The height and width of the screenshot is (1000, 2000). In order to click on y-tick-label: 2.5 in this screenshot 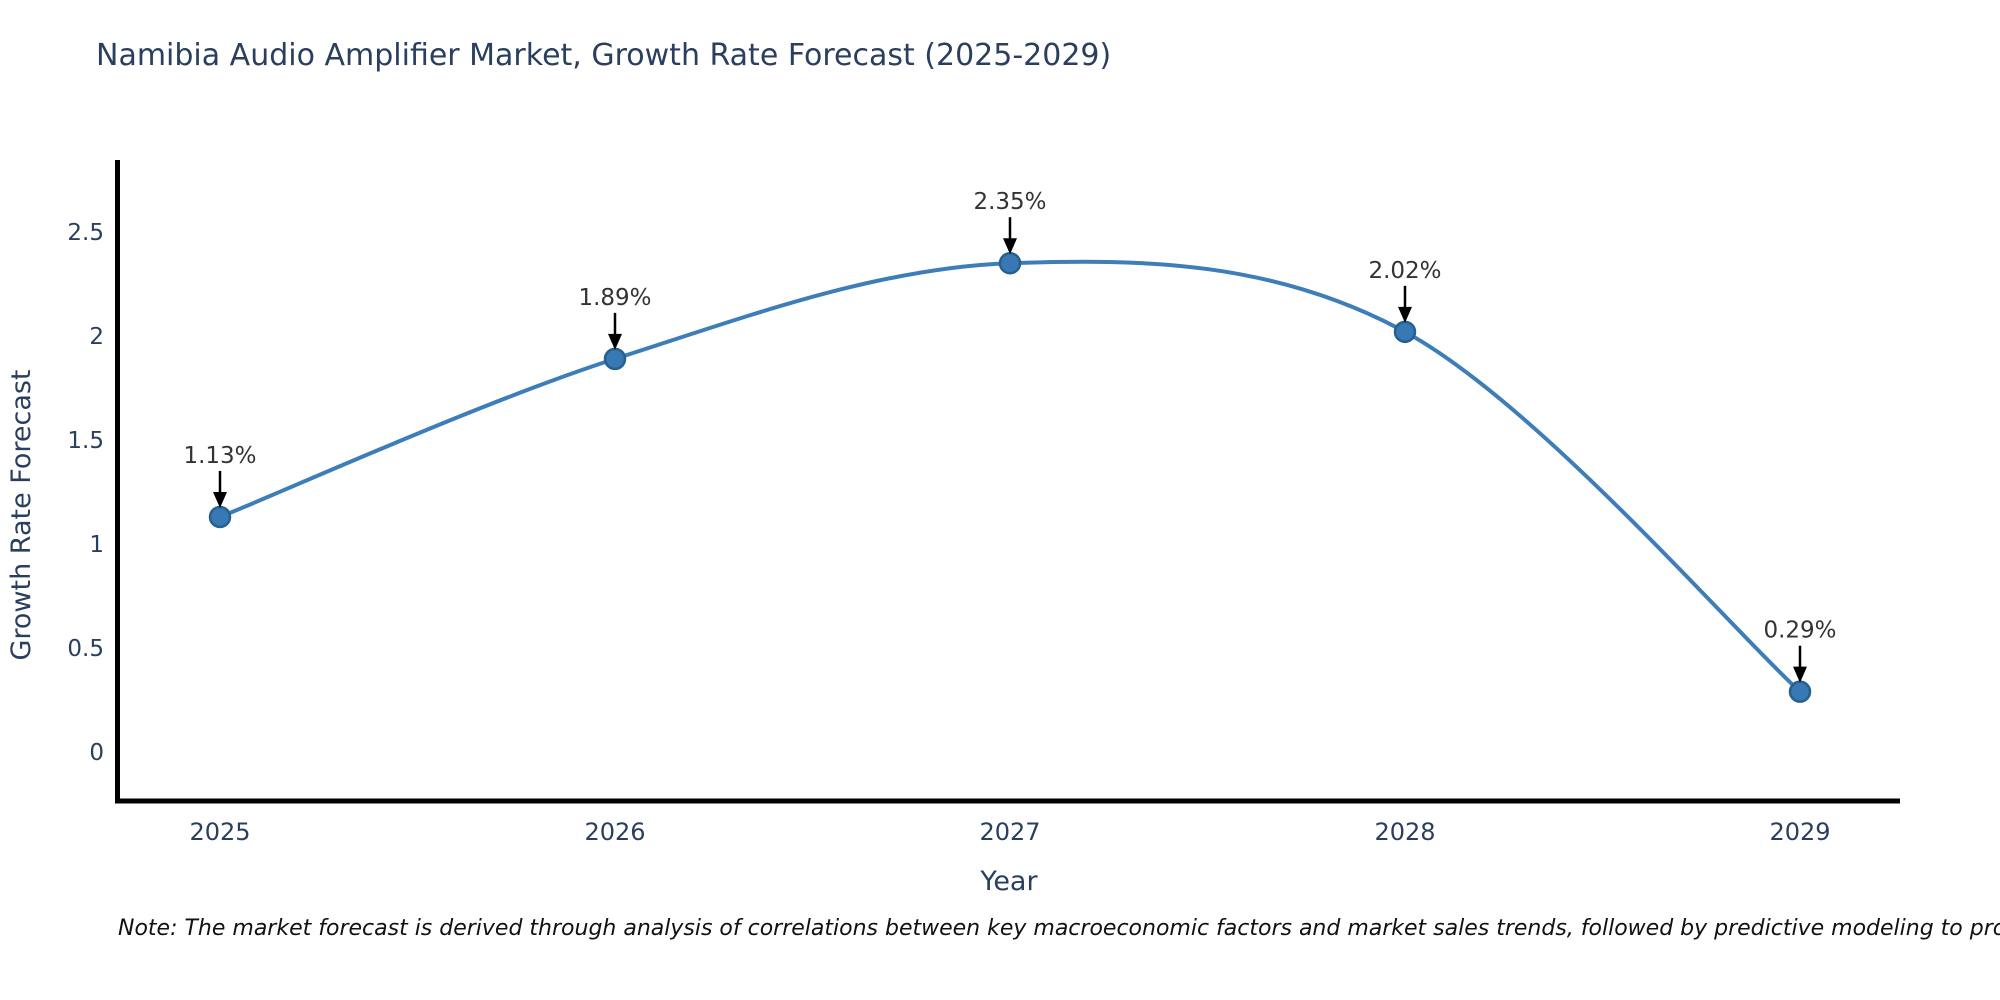, I will do `click(85, 233)`.